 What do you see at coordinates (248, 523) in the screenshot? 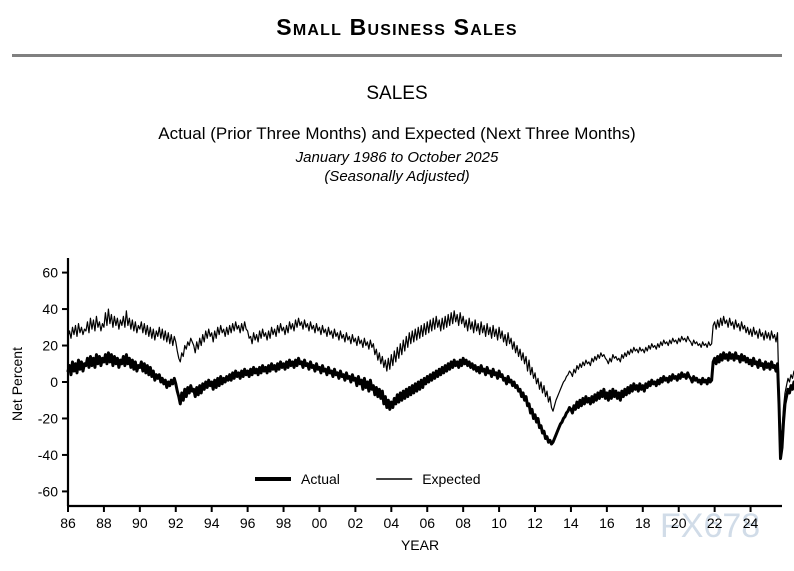
I see `x-tick-label: 96` at bounding box center [248, 523].